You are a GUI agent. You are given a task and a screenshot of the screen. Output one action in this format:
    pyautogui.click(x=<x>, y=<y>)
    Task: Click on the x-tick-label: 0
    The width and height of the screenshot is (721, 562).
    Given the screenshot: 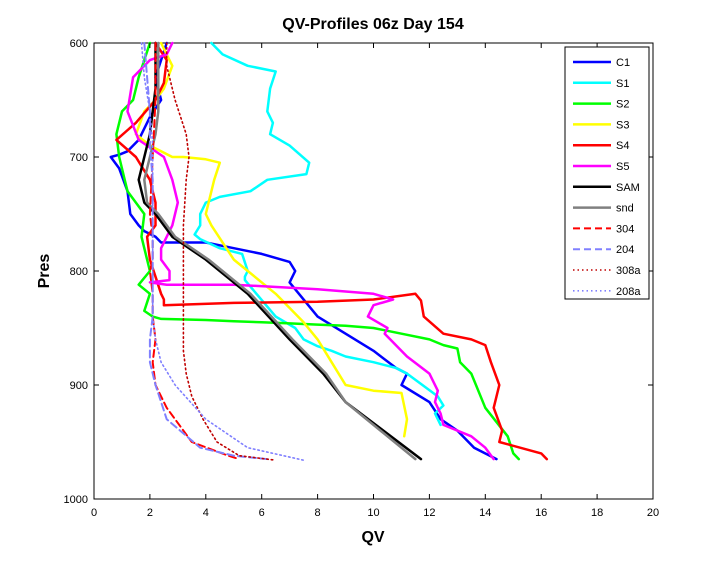 What is the action you would take?
    pyautogui.click(x=94, y=513)
    